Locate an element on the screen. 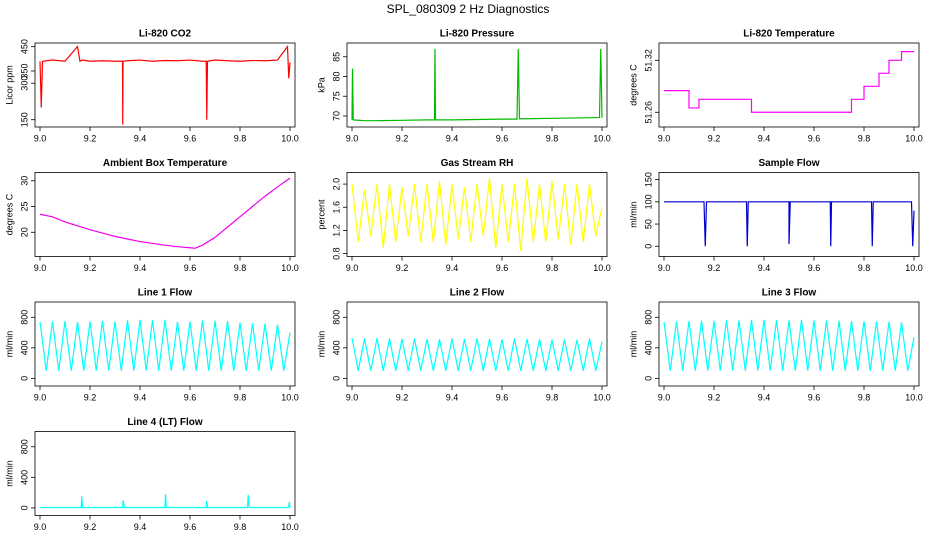  y-tick-label: 20 is located at coordinates (24, 232).